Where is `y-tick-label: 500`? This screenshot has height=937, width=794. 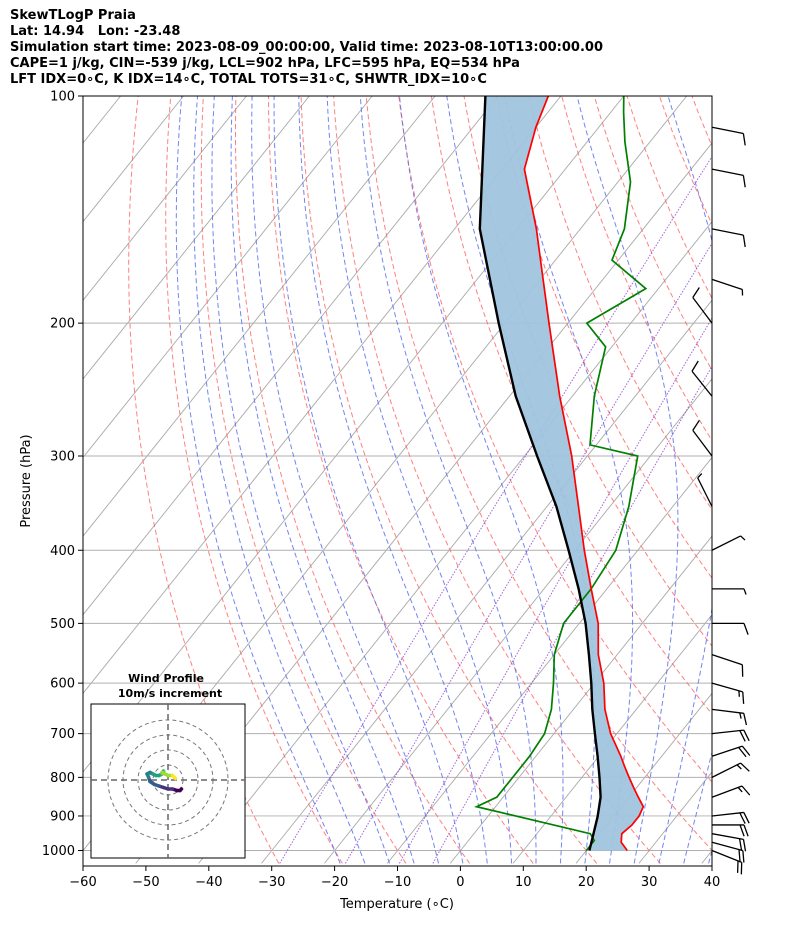 y-tick-label: 500 is located at coordinates (62, 624).